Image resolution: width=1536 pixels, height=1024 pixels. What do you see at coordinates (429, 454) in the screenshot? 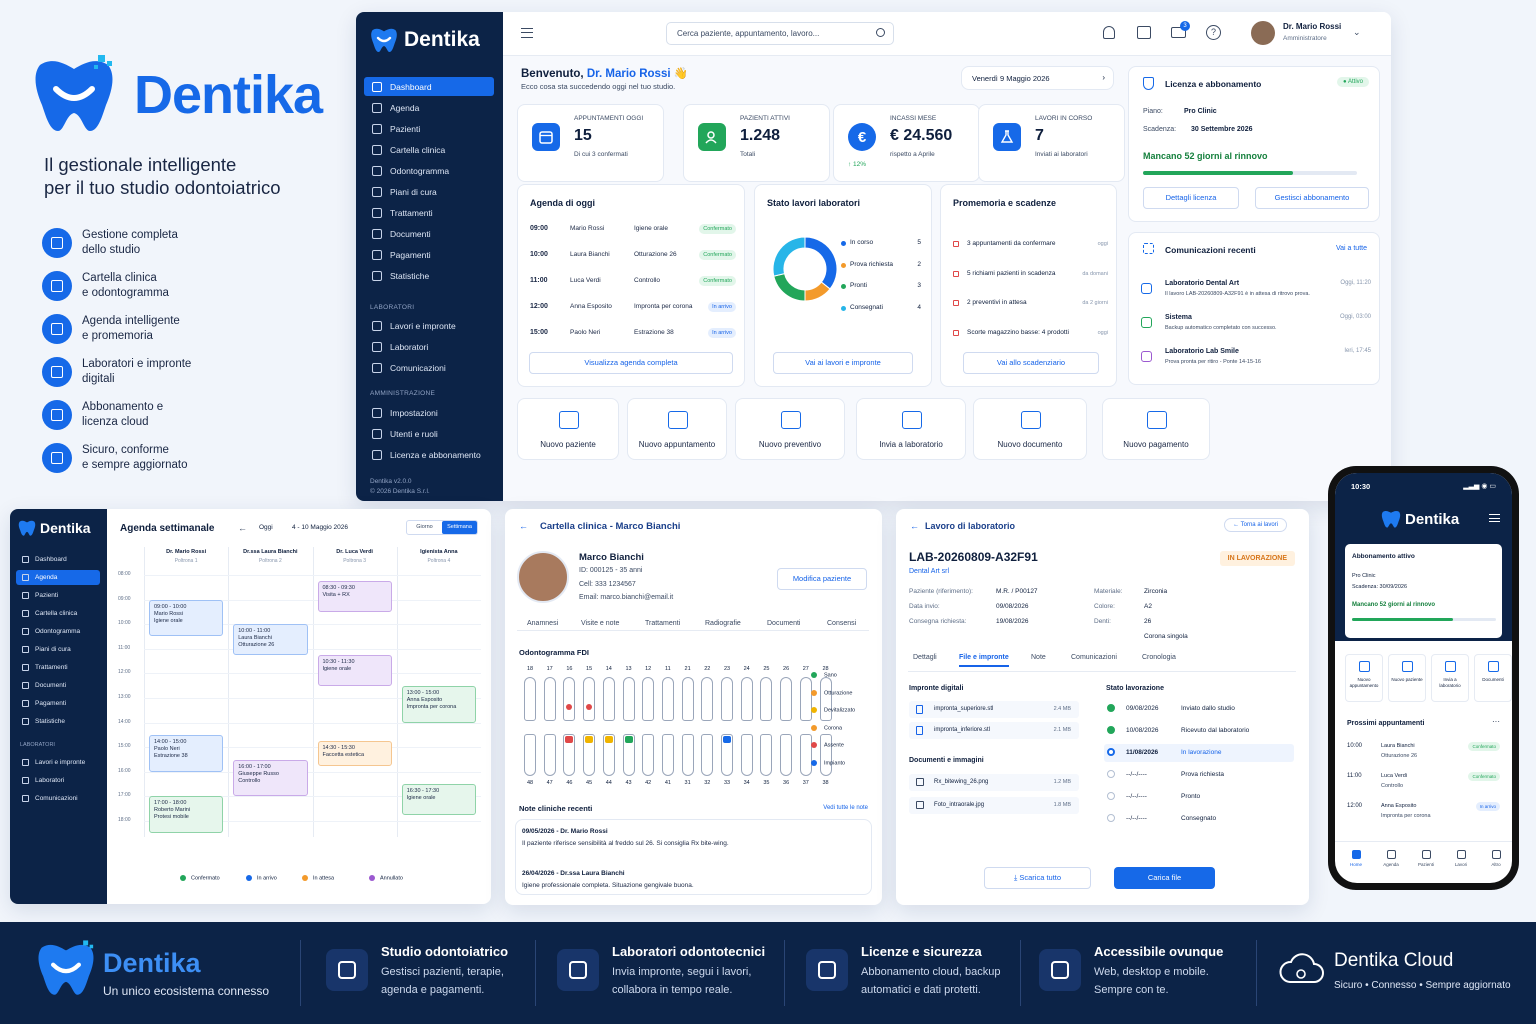
I see `sidebar-item-licenza-e-abbonamento: Licenza e abbonamento` at bounding box center [429, 454].